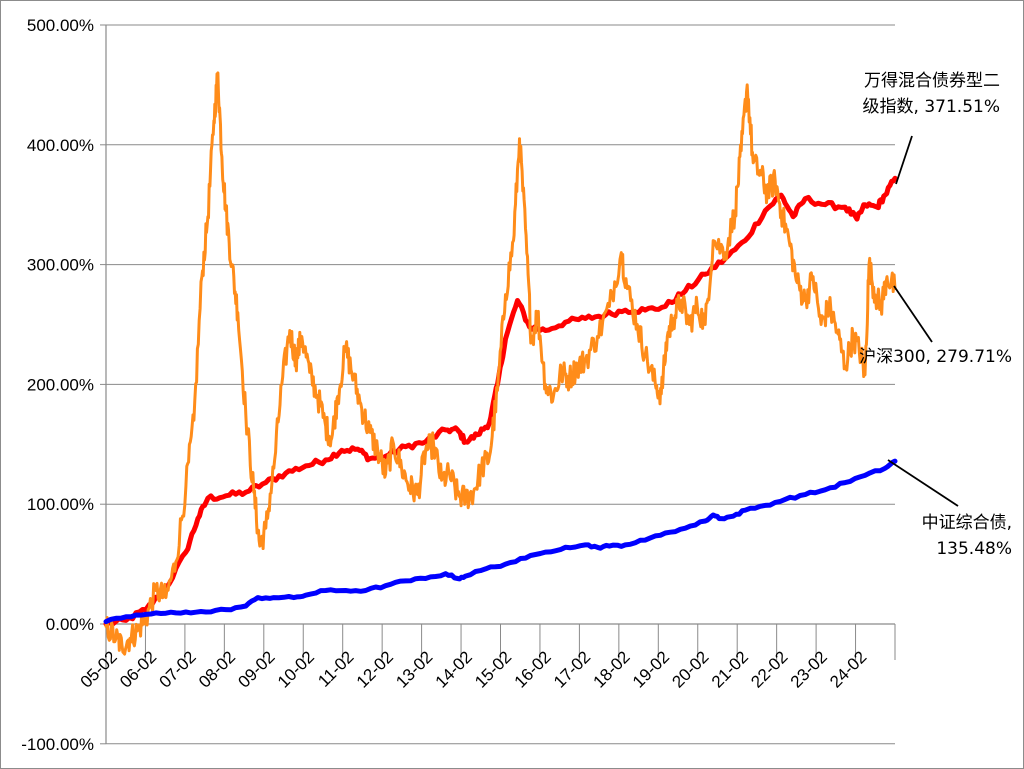 Image resolution: width=1024 pixels, height=769 pixels. What do you see at coordinates (533, 669) in the screenshot?
I see `x-tick-label: 16-02` at bounding box center [533, 669].